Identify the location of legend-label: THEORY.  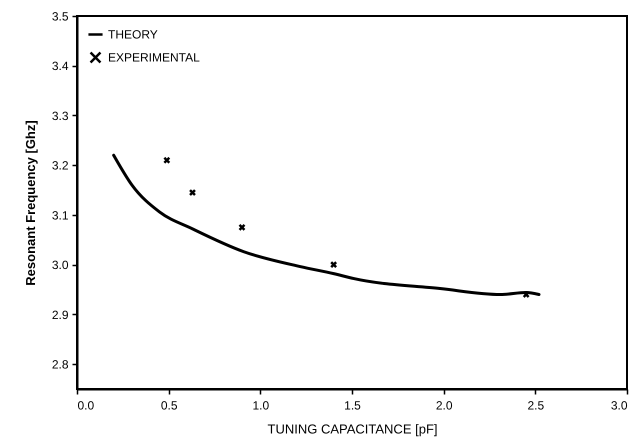
(133, 35).